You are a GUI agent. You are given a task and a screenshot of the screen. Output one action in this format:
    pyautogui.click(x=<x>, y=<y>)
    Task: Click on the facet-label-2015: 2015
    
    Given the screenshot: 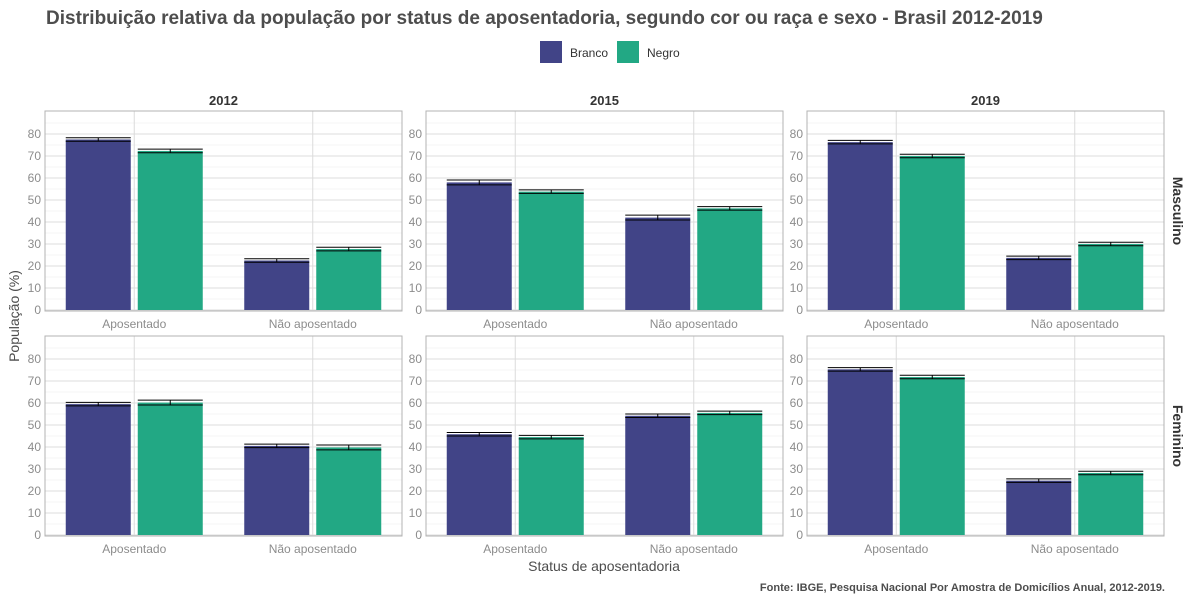 What is the action you would take?
    pyautogui.click(x=604, y=100)
    